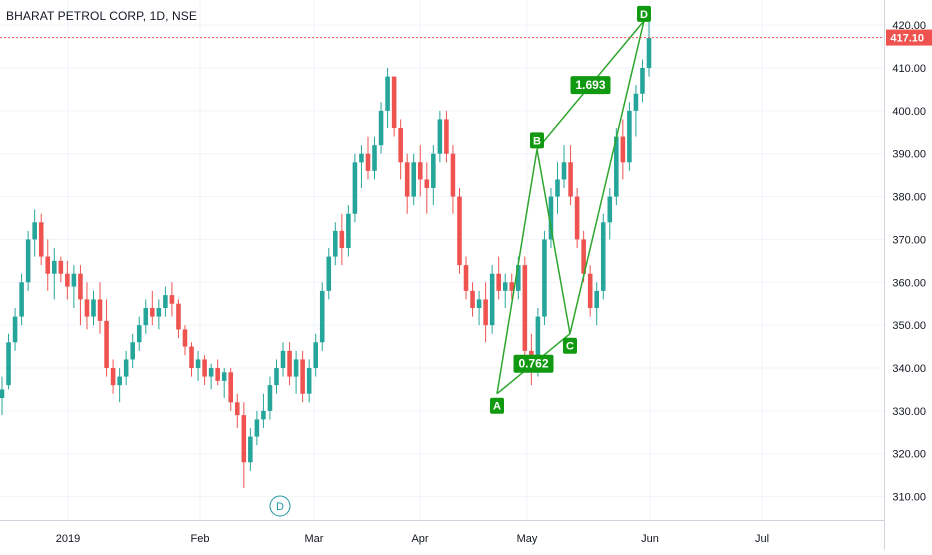 This screenshot has width=932, height=555. I want to click on pattern-point-label: D, so click(644, 15).